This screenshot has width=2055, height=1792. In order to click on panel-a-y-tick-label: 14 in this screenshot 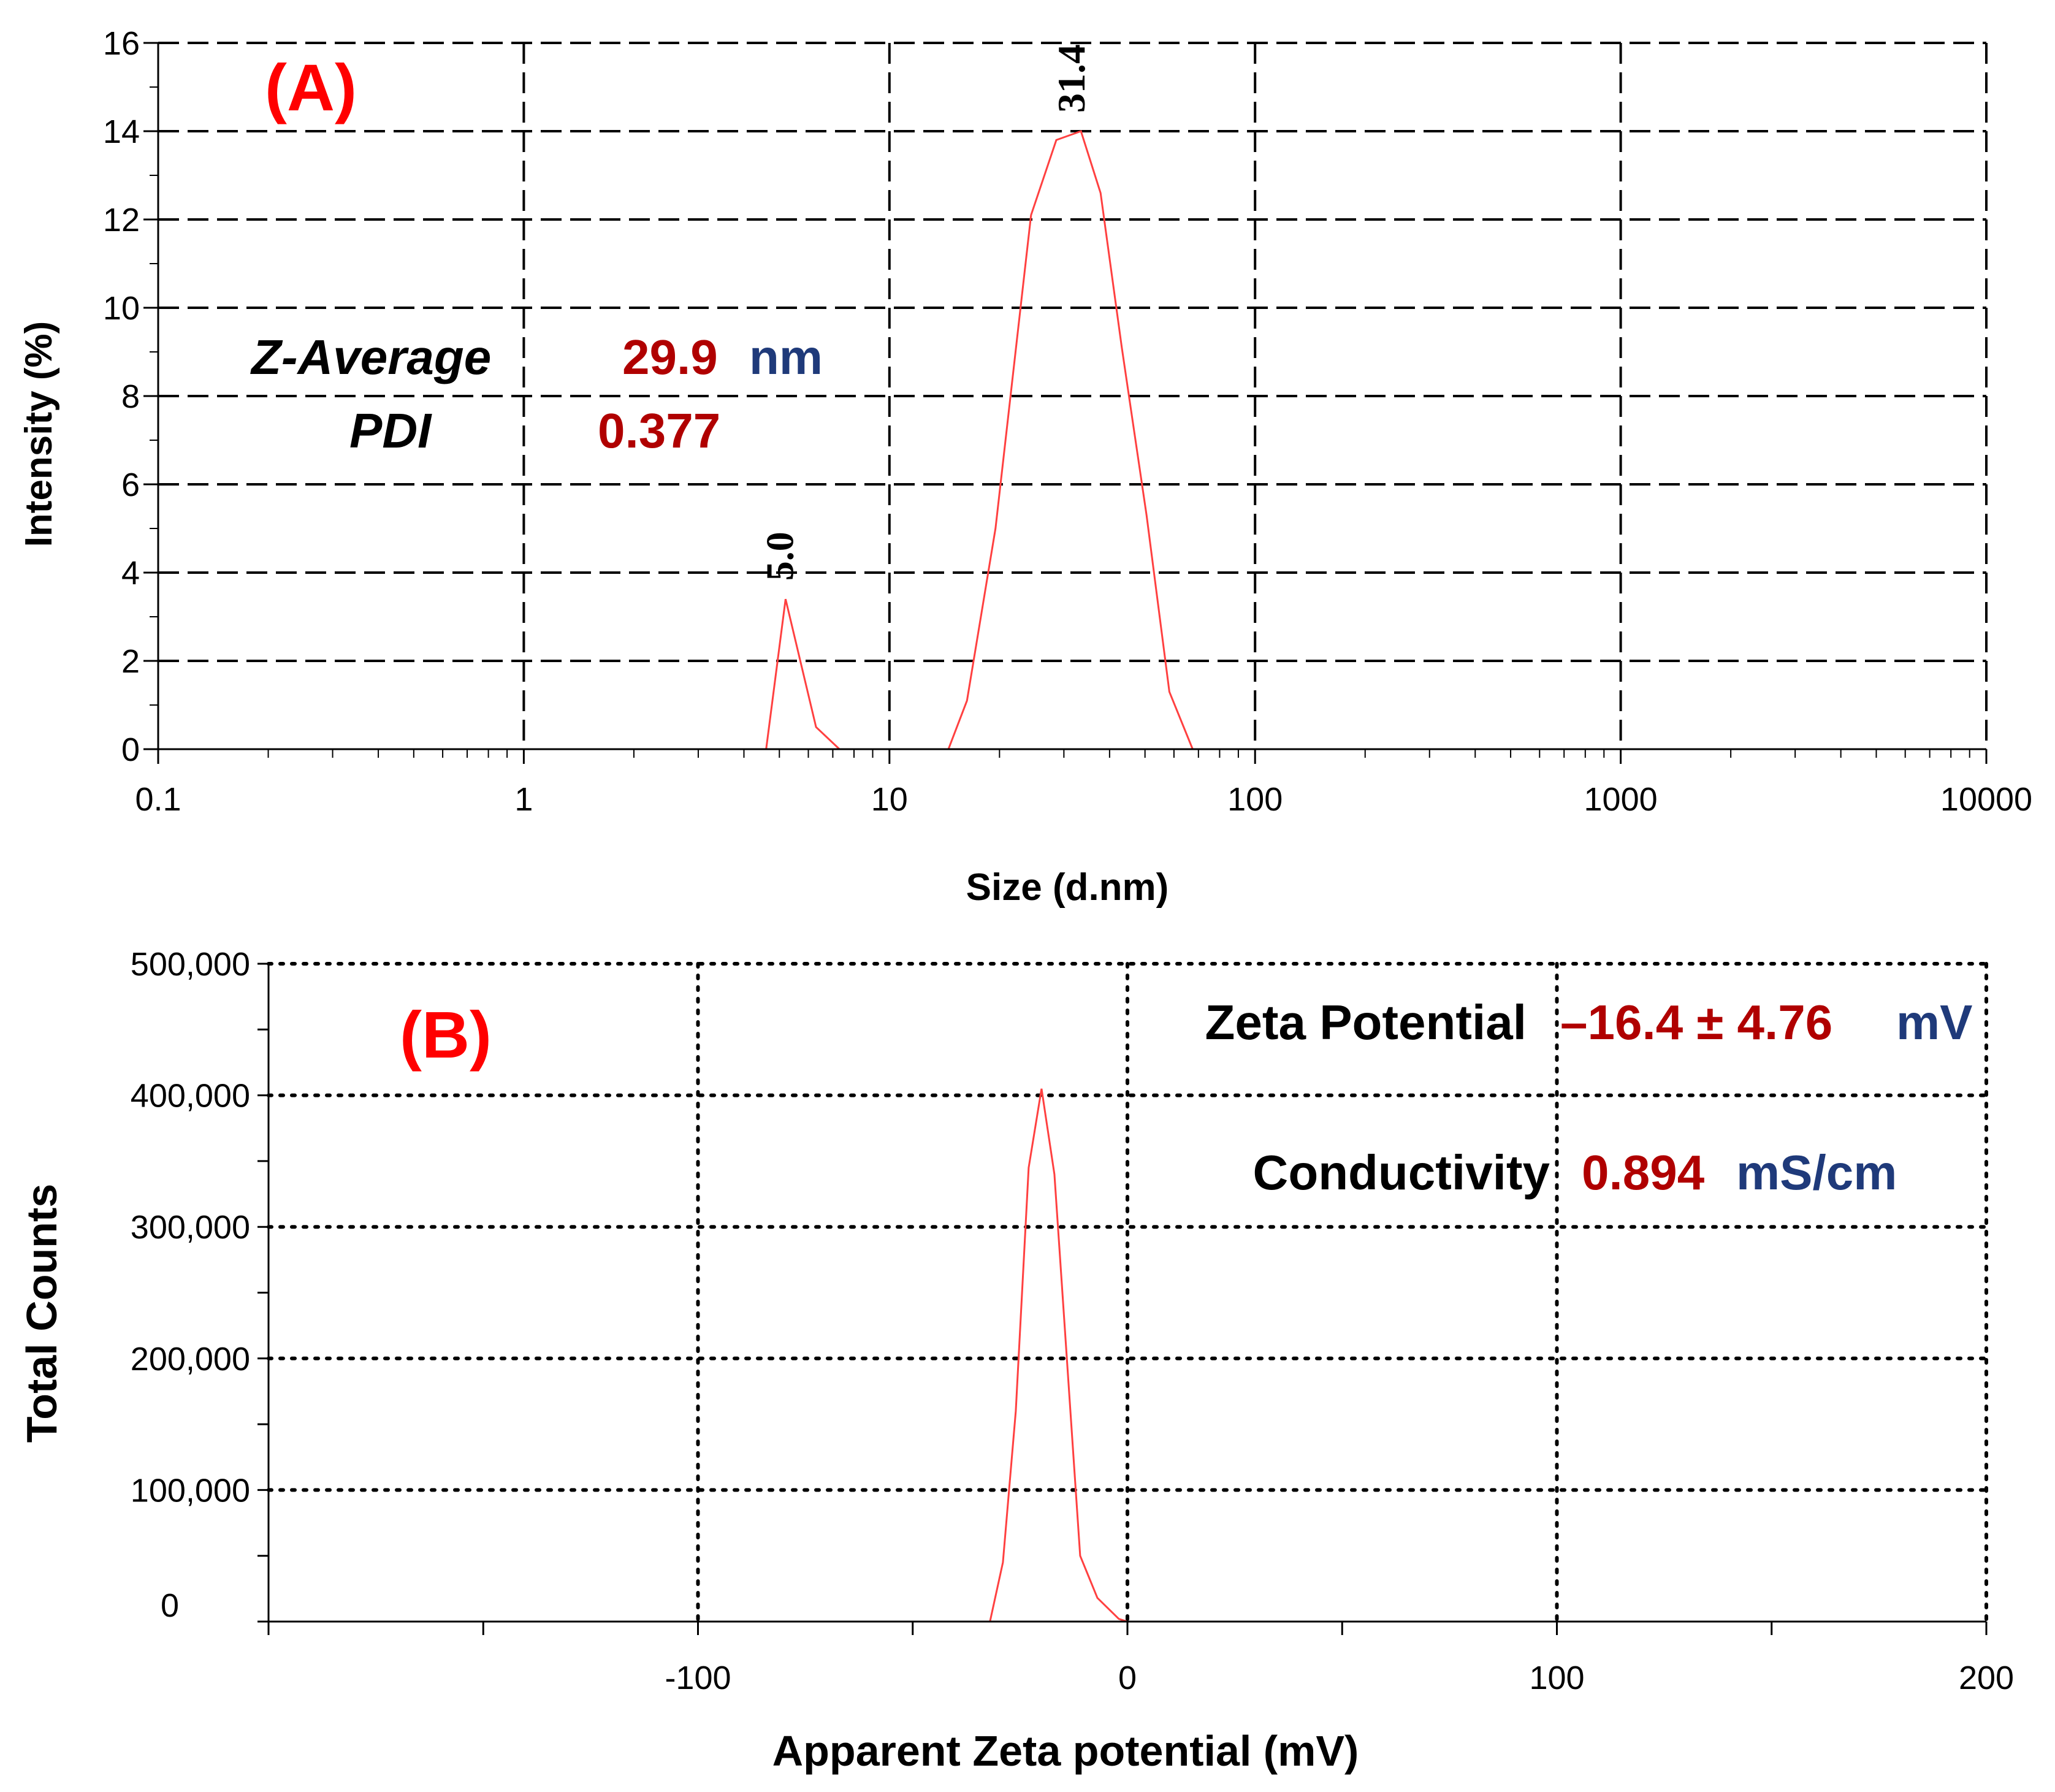, I will do `click(121, 131)`.